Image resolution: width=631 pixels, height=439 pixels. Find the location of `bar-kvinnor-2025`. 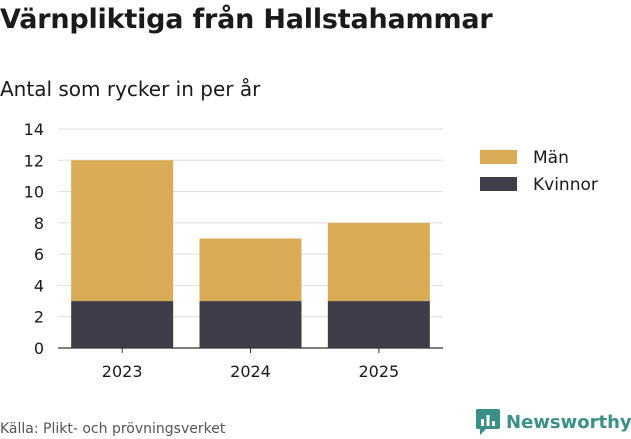

bar-kvinnor-2025 is located at coordinates (378, 324).